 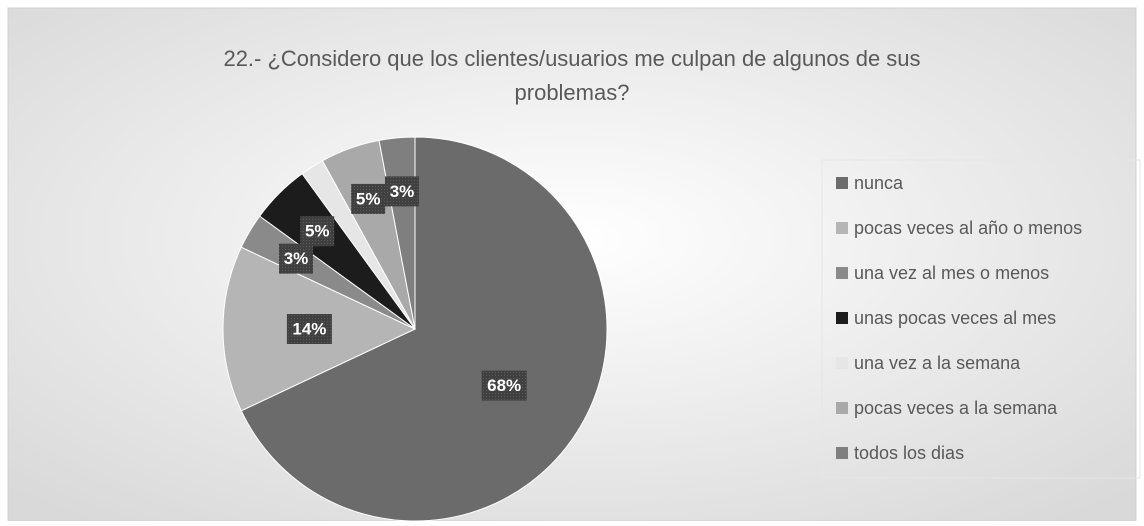 What do you see at coordinates (956, 408) in the screenshot?
I see `legend-label: pocas veces a la semana` at bounding box center [956, 408].